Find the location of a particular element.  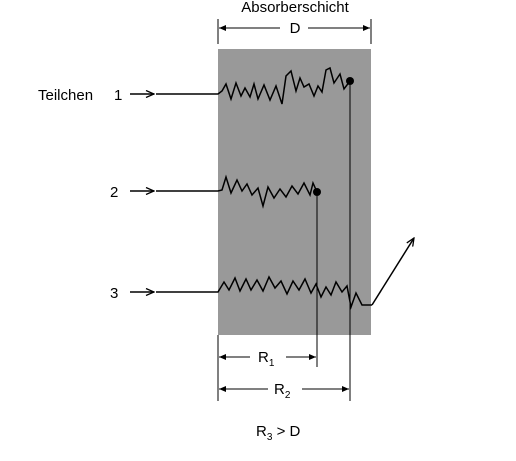

particle-1-track is located at coordinates (253, 85).